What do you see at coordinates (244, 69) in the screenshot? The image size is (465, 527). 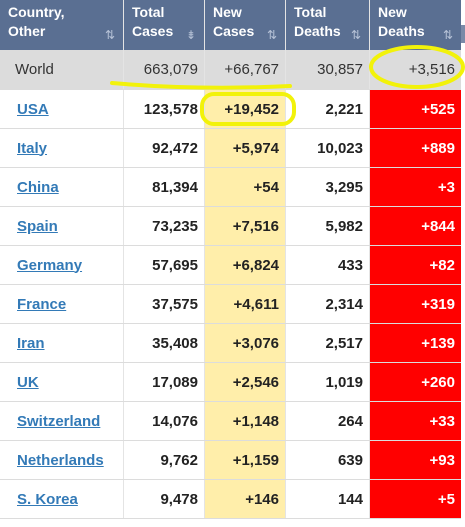 I see `world-new-cases: +66,767` at bounding box center [244, 69].